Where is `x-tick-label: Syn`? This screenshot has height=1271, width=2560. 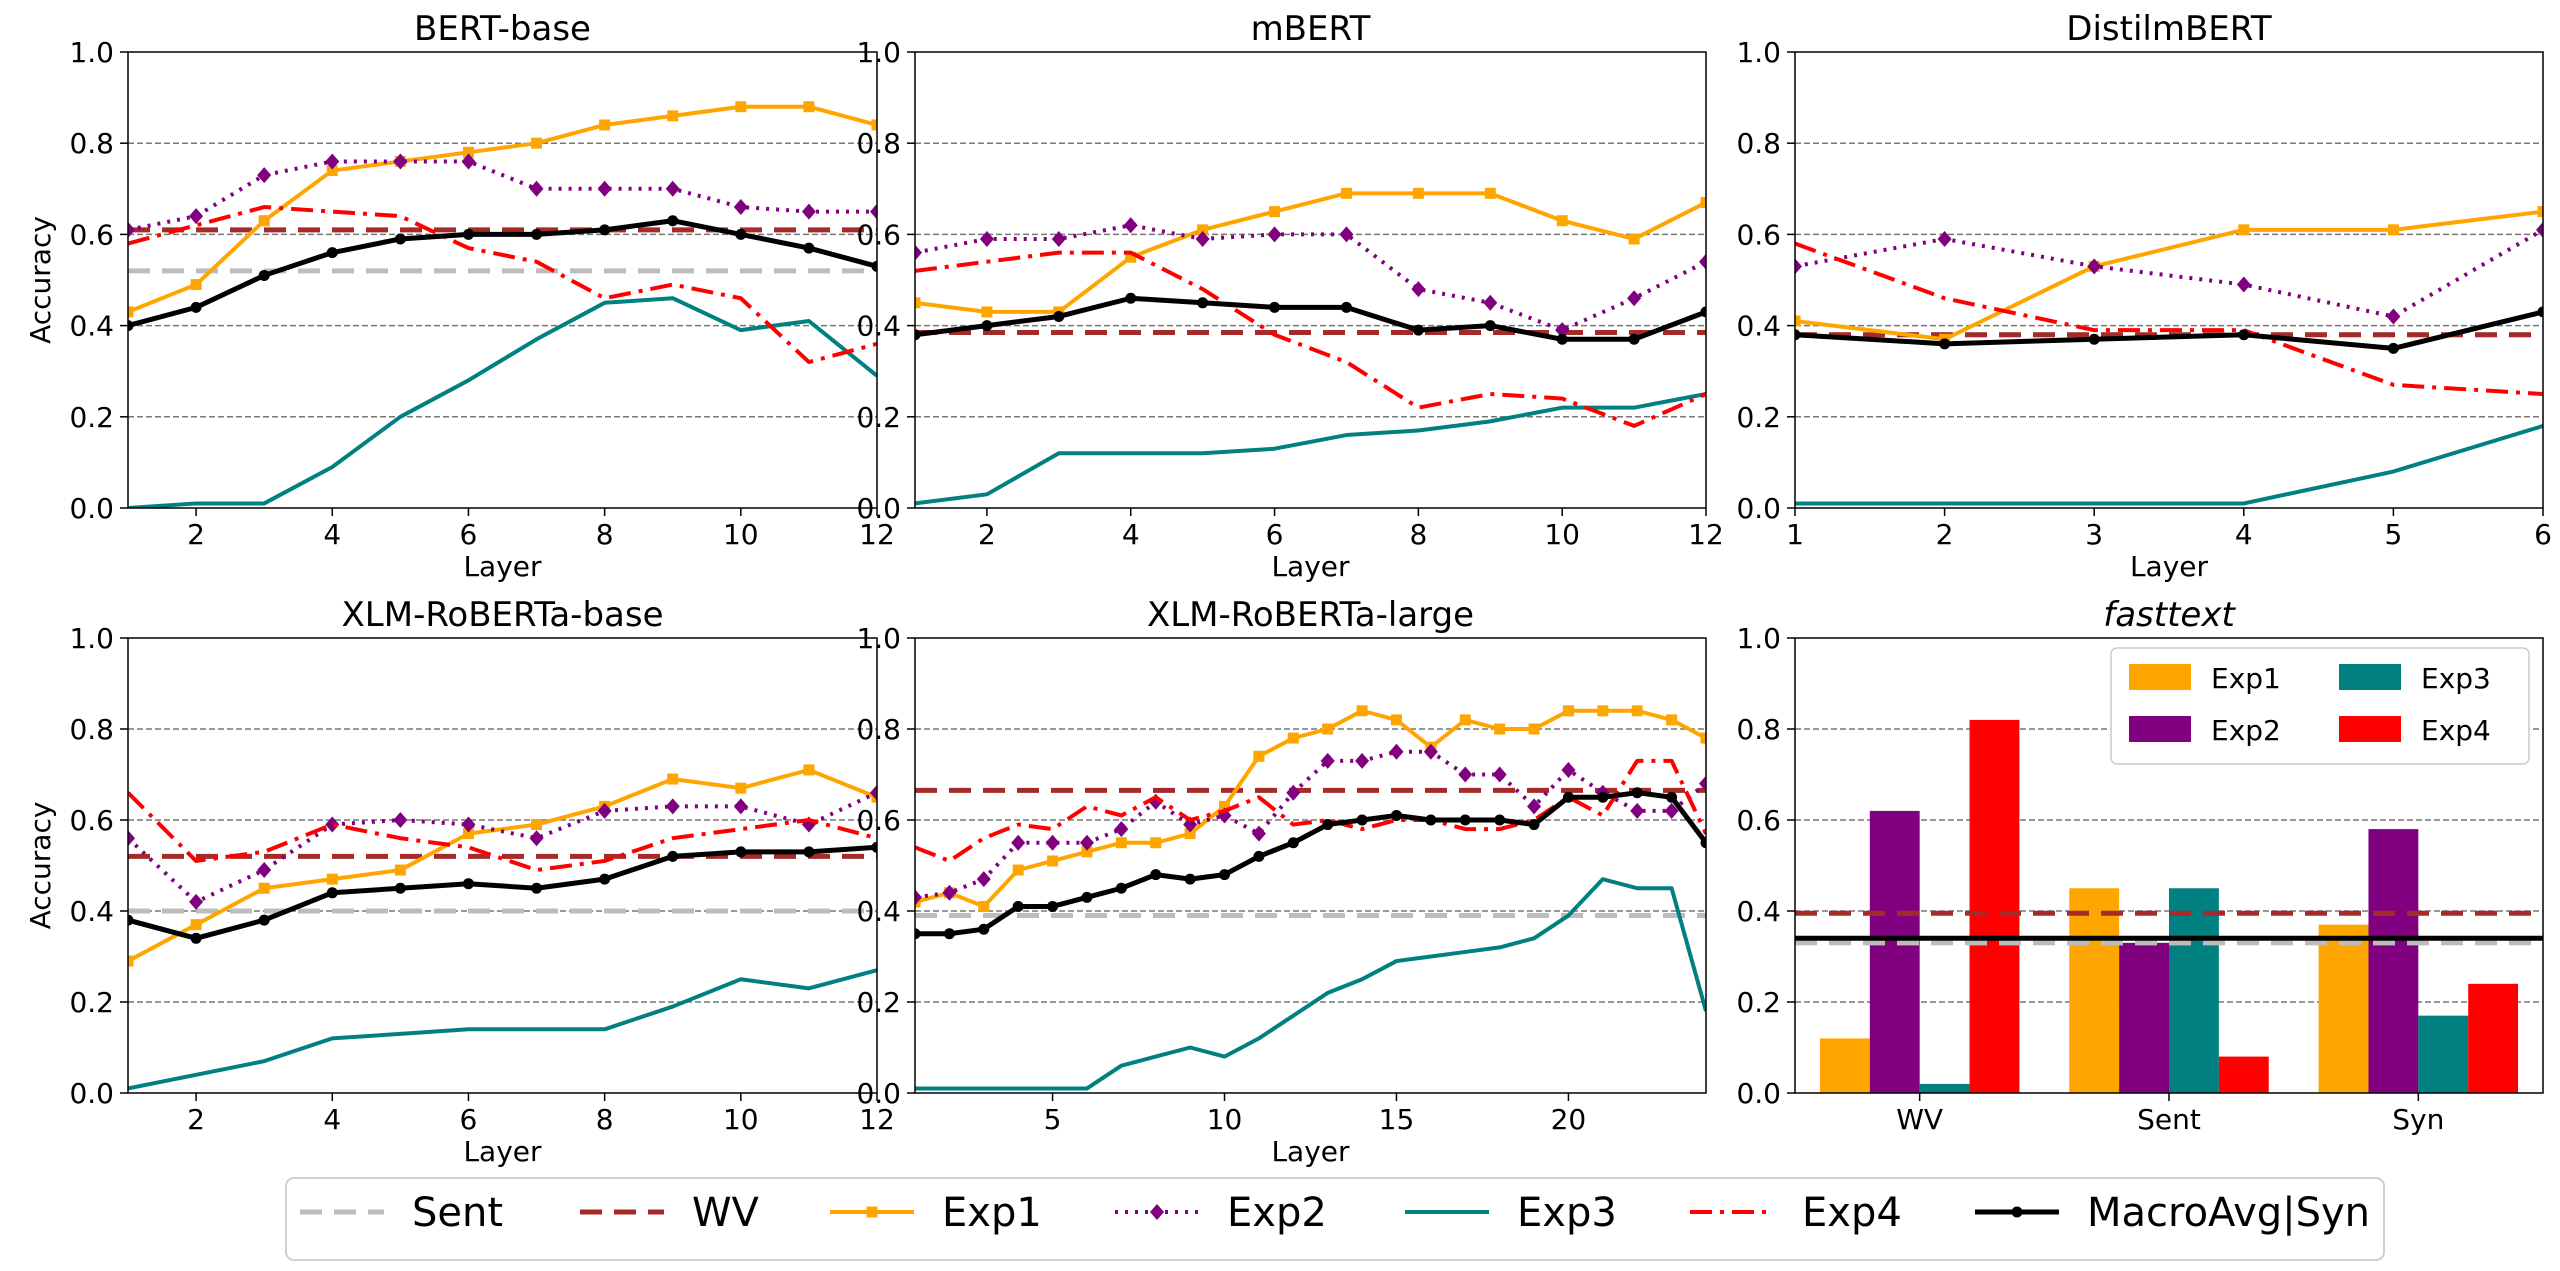
x-tick-label: Syn is located at coordinates (2418, 1119).